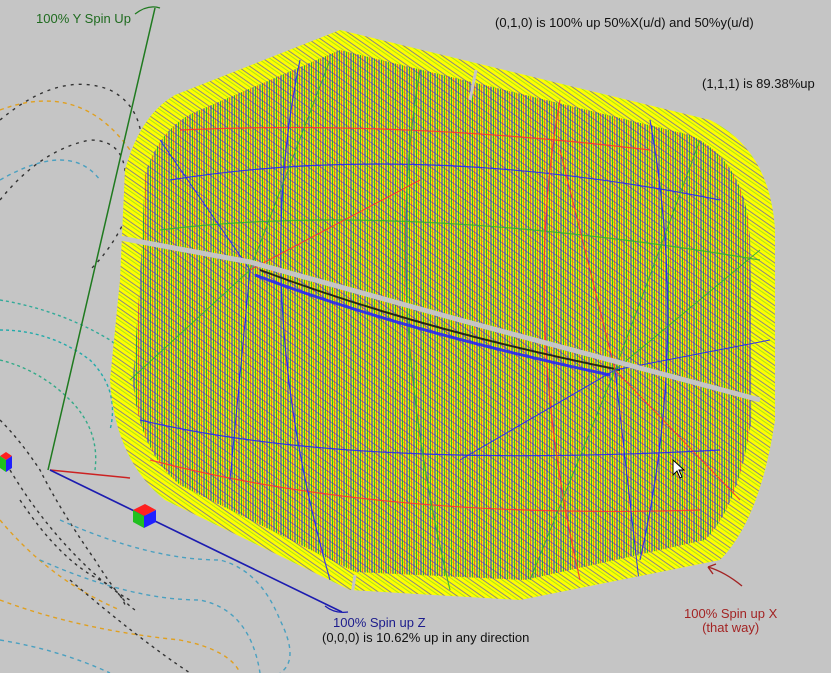  What do you see at coordinates (336, 609) in the screenshot?
I see `z-axis-hook` at bounding box center [336, 609].